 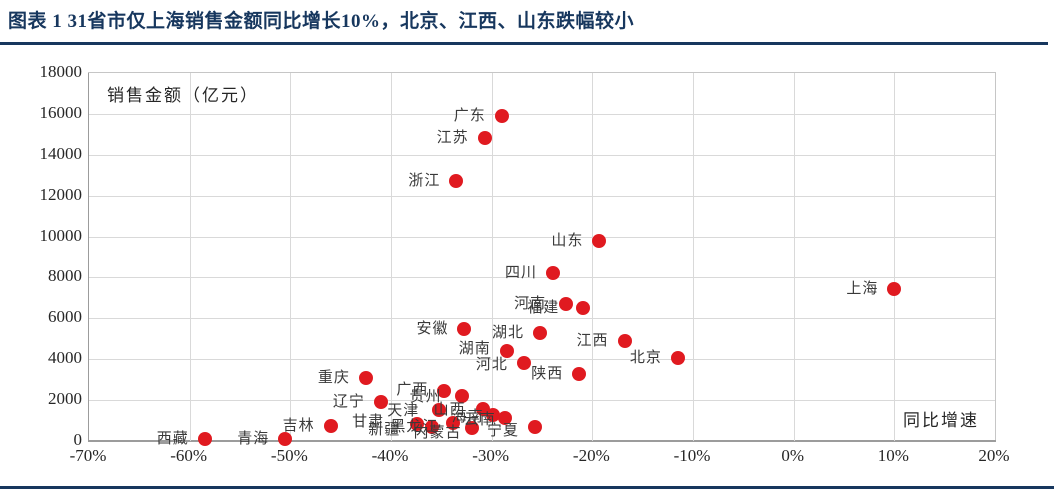 What do you see at coordinates (61, 71) in the screenshot?
I see `y-tick-label: 18000` at bounding box center [61, 71].